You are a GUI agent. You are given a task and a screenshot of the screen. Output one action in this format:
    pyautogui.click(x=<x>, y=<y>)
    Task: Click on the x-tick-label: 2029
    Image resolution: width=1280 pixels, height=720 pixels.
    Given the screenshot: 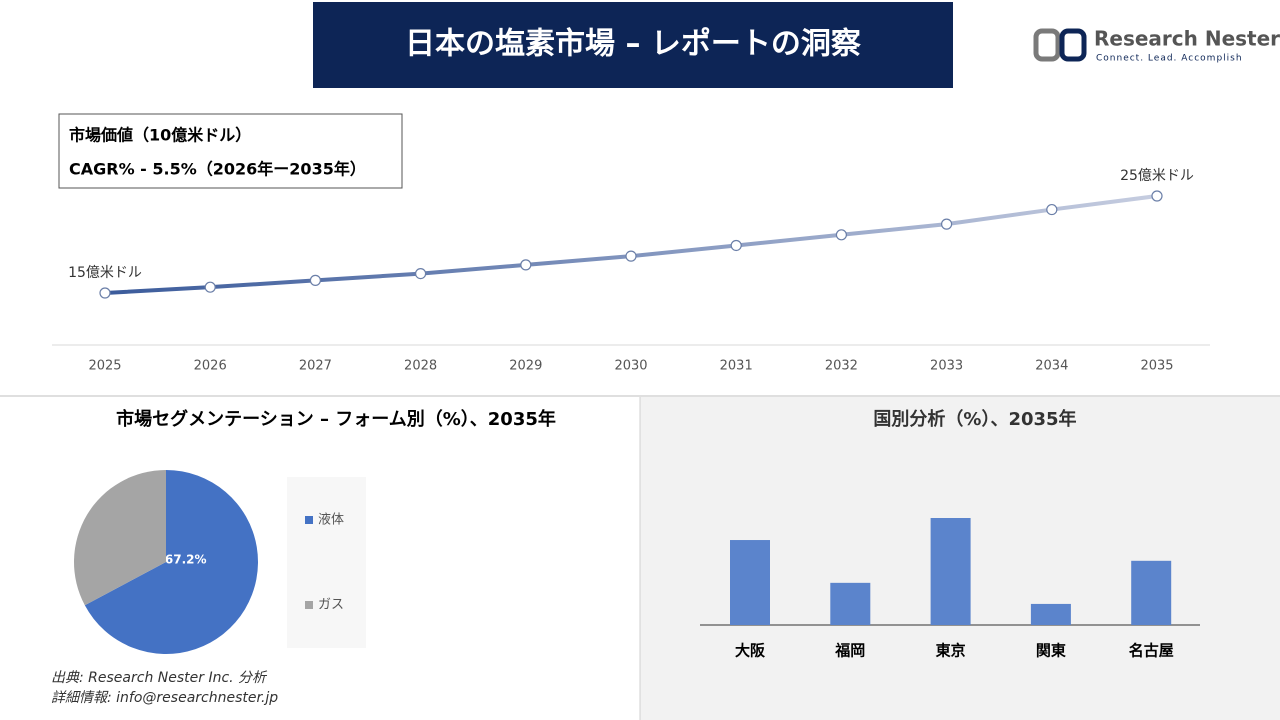 What is the action you would take?
    pyautogui.click(x=525, y=366)
    